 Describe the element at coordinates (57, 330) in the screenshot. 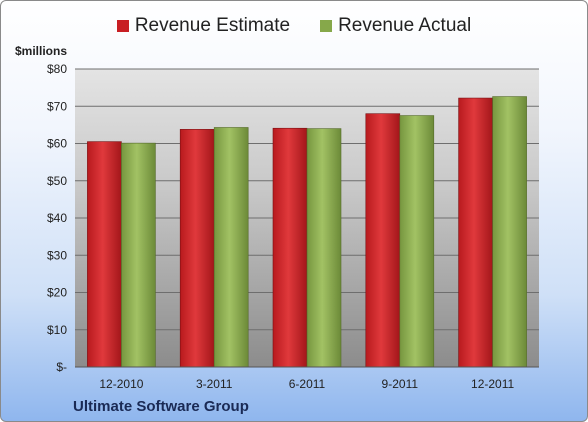

I see `y-tick-label: $10` at that location.